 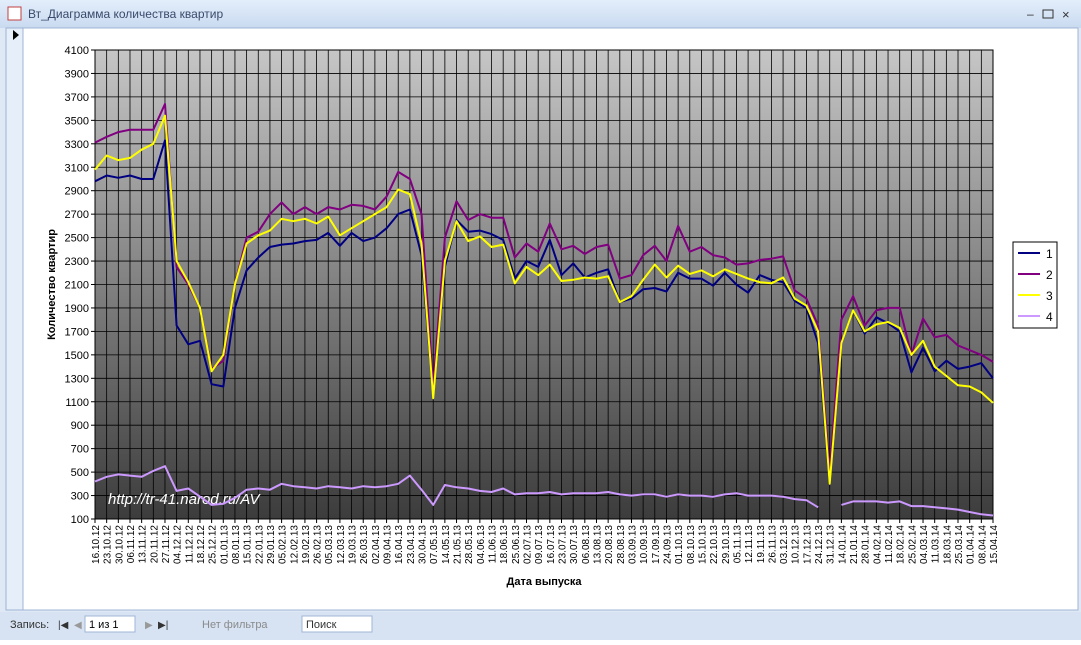 I want to click on x-tick-label: 17.12.13, so click(x=807, y=544).